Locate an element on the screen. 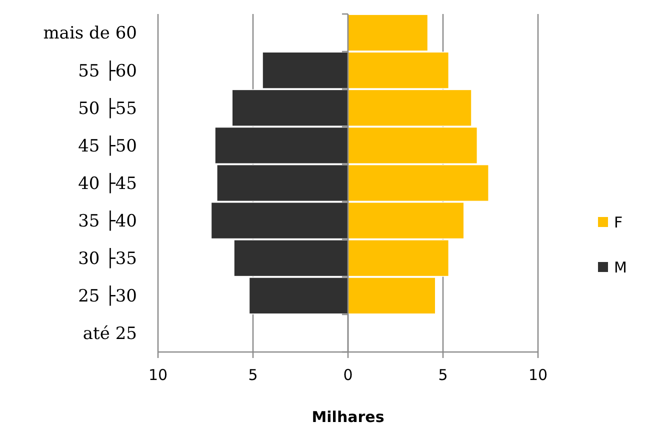 Image resolution: width=666 pixels, height=437 pixels. y-tick-label: mais de 60 is located at coordinates (90, 34).